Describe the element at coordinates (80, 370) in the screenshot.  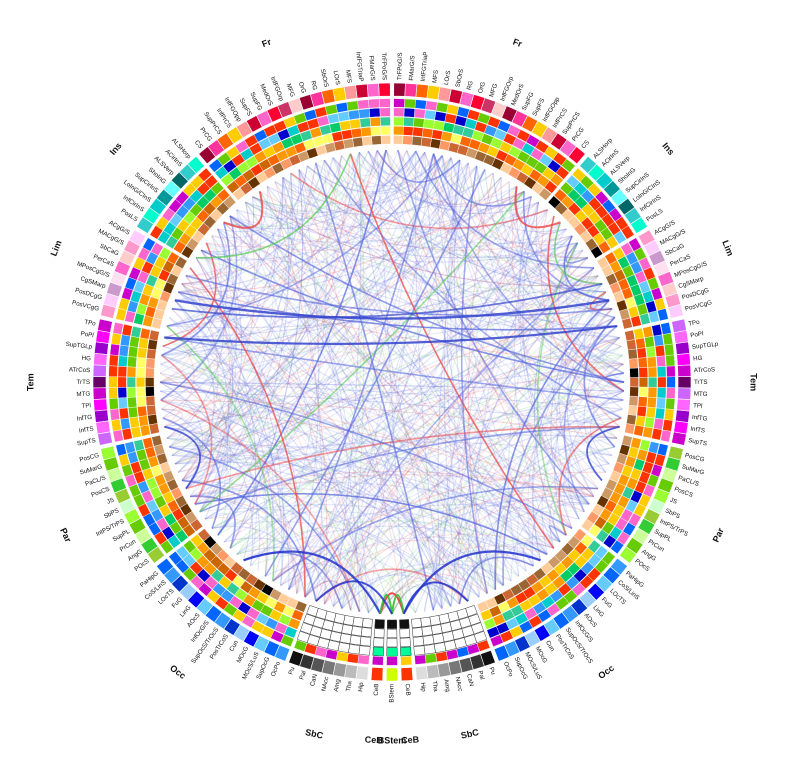
I see `region-label: ATrCoS` at that location.